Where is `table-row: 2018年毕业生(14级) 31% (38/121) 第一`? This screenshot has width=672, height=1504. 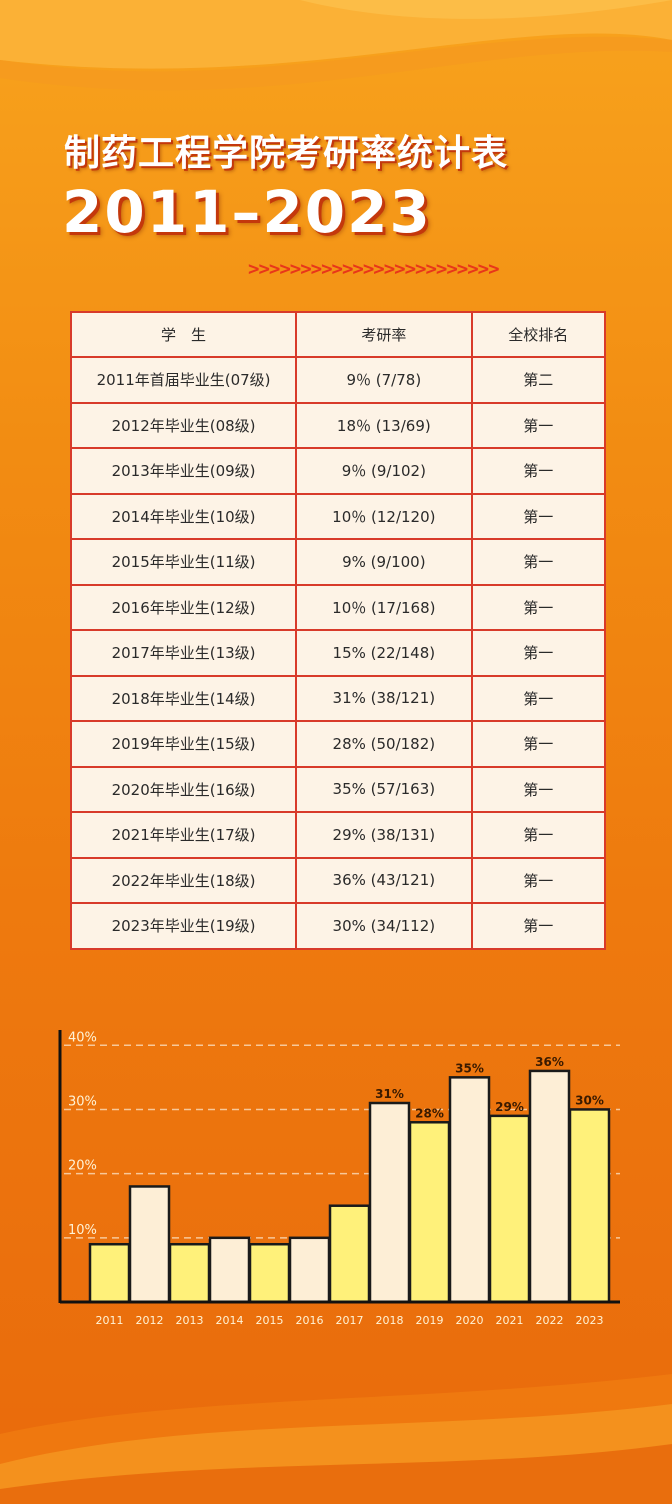 table-row: 2018年毕业生(14级) 31% (38/121) 第一 is located at coordinates (338, 698).